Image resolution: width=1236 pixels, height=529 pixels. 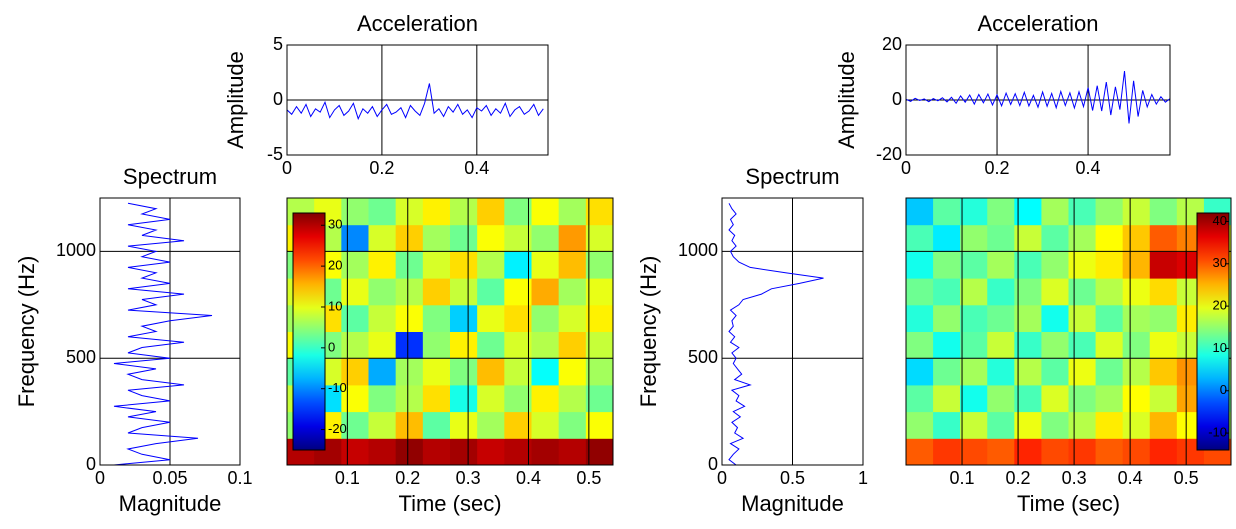 I want to click on x-tick-label: 0.3, so click(x=1074, y=478).